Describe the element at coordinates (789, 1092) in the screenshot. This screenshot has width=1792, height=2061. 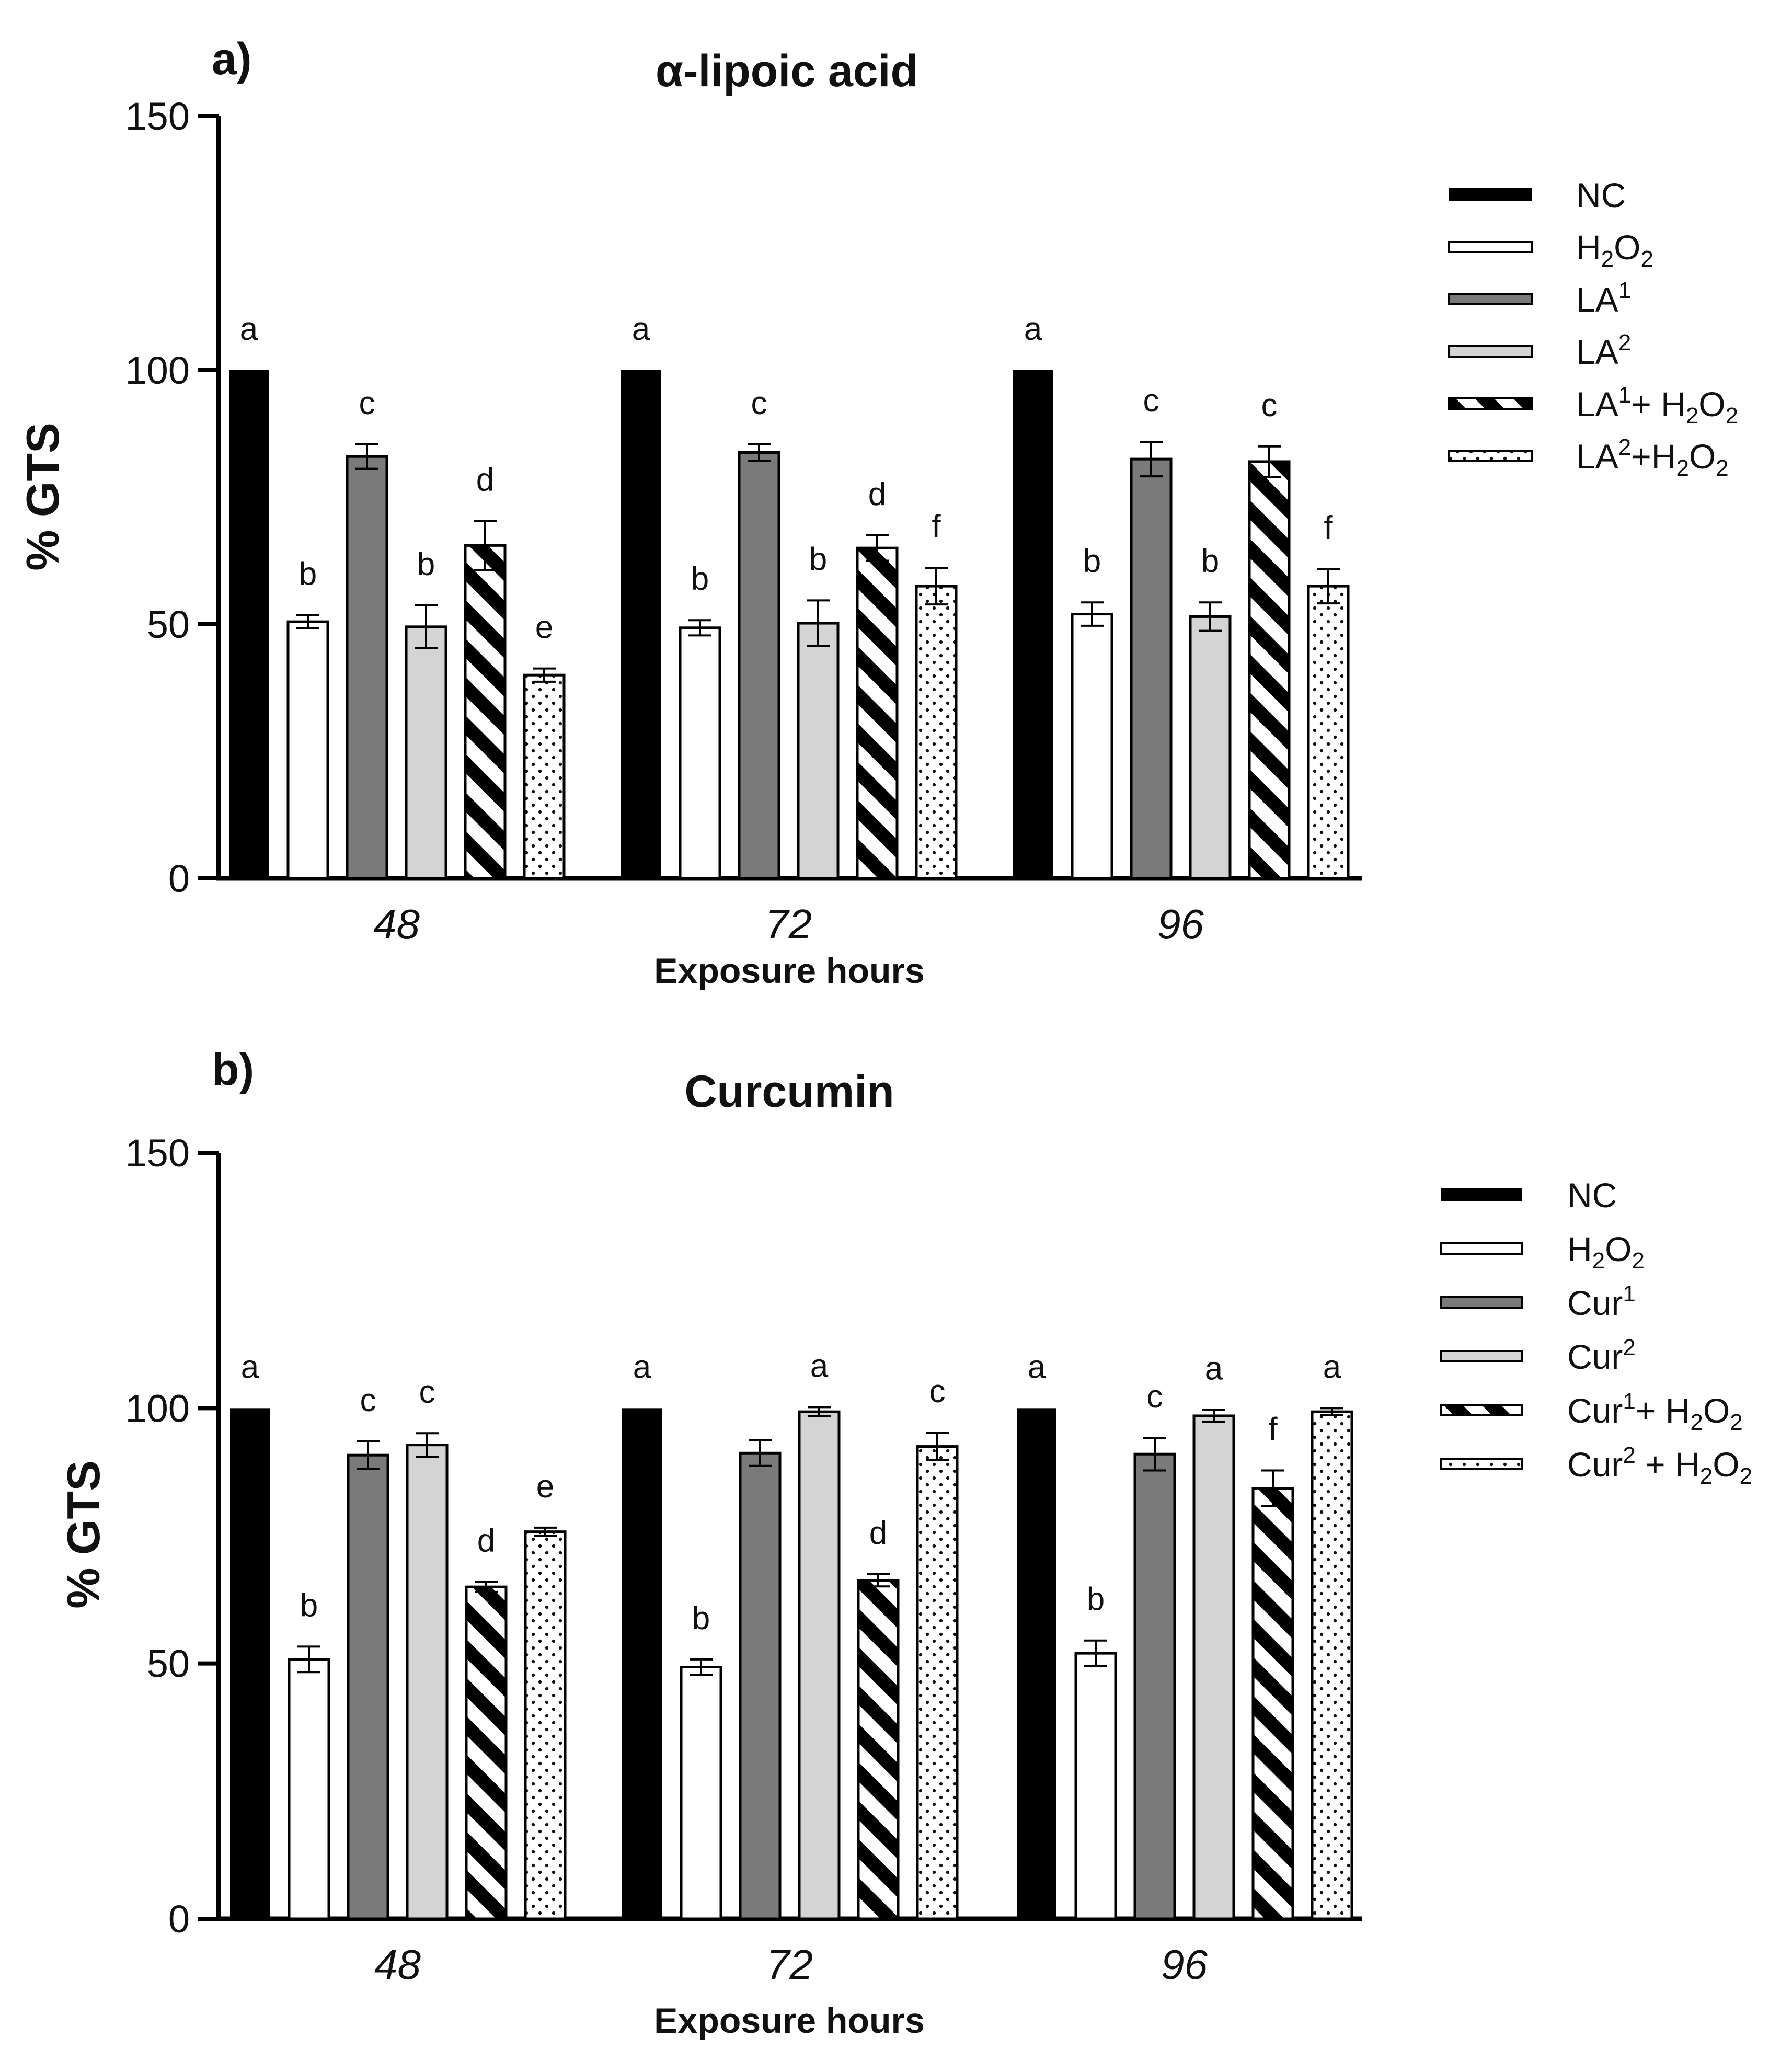
I see `panel-b-title: Curcumin` at that location.